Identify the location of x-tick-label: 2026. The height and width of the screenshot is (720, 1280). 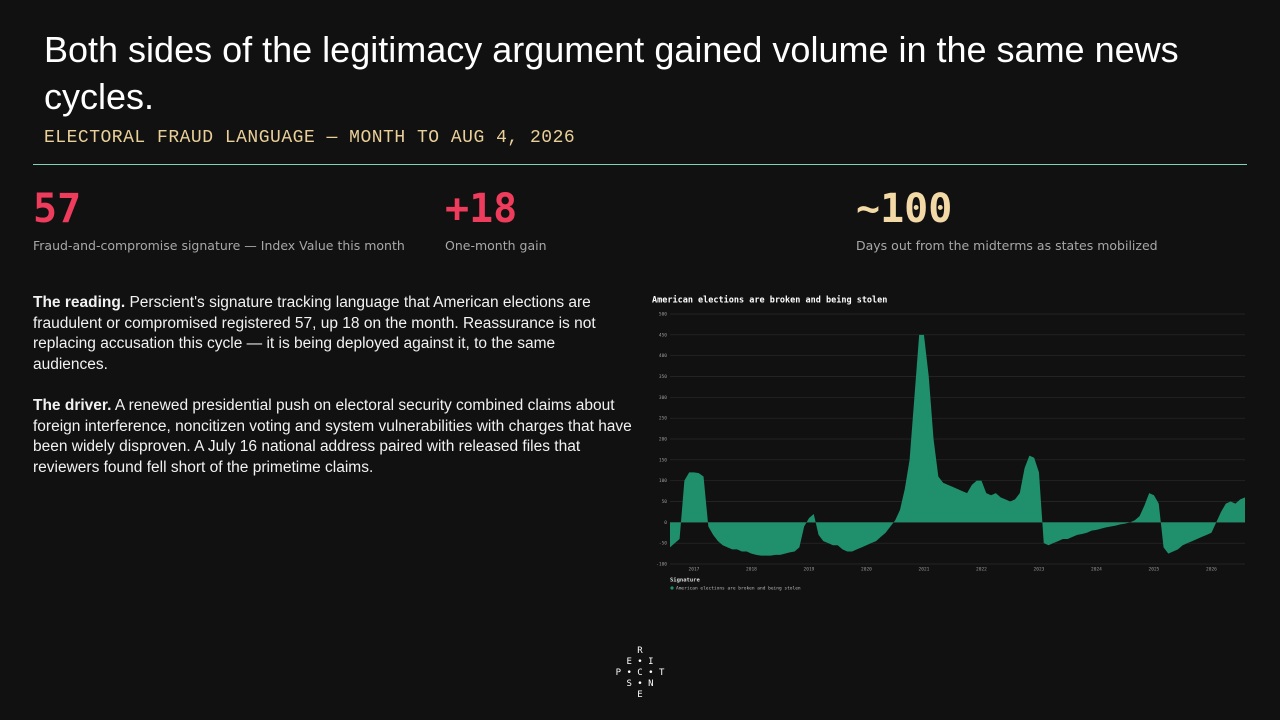
(1211, 570).